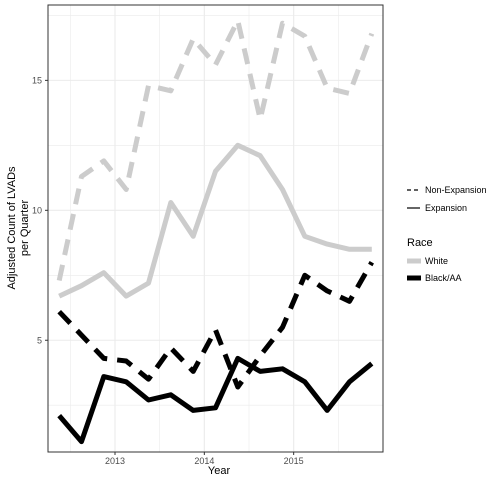 This screenshot has height=480, width=500. What do you see at coordinates (115, 461) in the screenshot?
I see `x-tick-label: 2013` at bounding box center [115, 461].